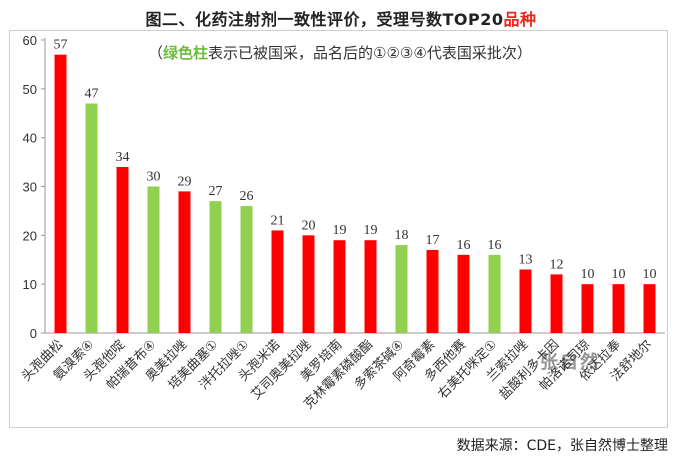 The height and width of the screenshot is (463, 682). Describe the element at coordinates (324, 19) in the screenshot. I see `title-main: 图二、化药注射剂一致性评价，受理号数TOP20` at that location.